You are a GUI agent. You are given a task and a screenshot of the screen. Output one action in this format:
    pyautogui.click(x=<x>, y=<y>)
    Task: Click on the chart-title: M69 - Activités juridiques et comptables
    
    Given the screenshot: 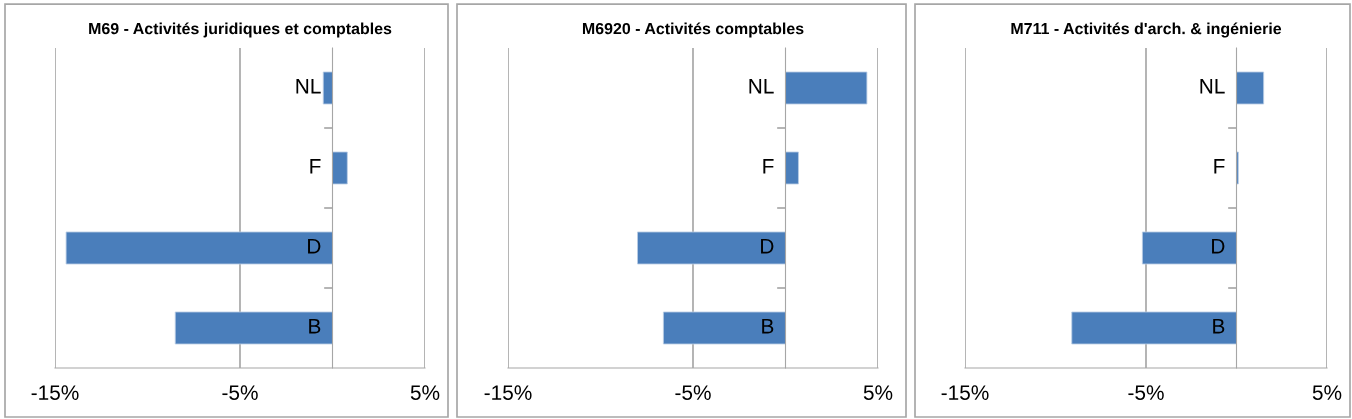 What is the action you would take?
    pyautogui.click(x=240, y=30)
    